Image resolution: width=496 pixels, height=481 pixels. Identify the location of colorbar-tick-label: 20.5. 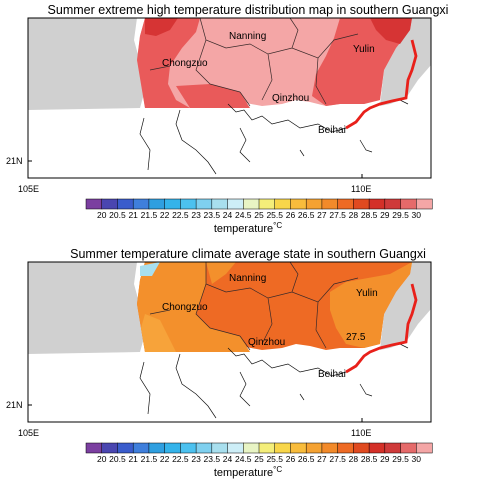
(117, 215).